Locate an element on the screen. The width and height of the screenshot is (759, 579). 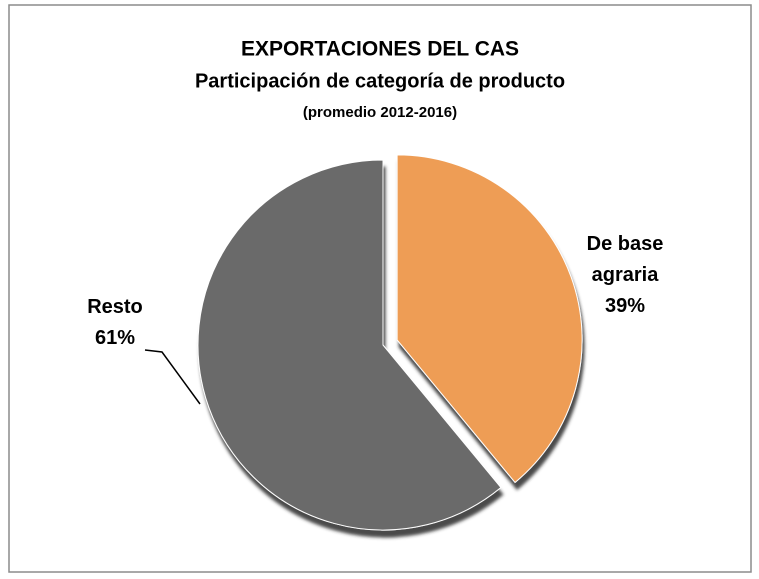
category-label: De base agraria is located at coordinates (625, 259).